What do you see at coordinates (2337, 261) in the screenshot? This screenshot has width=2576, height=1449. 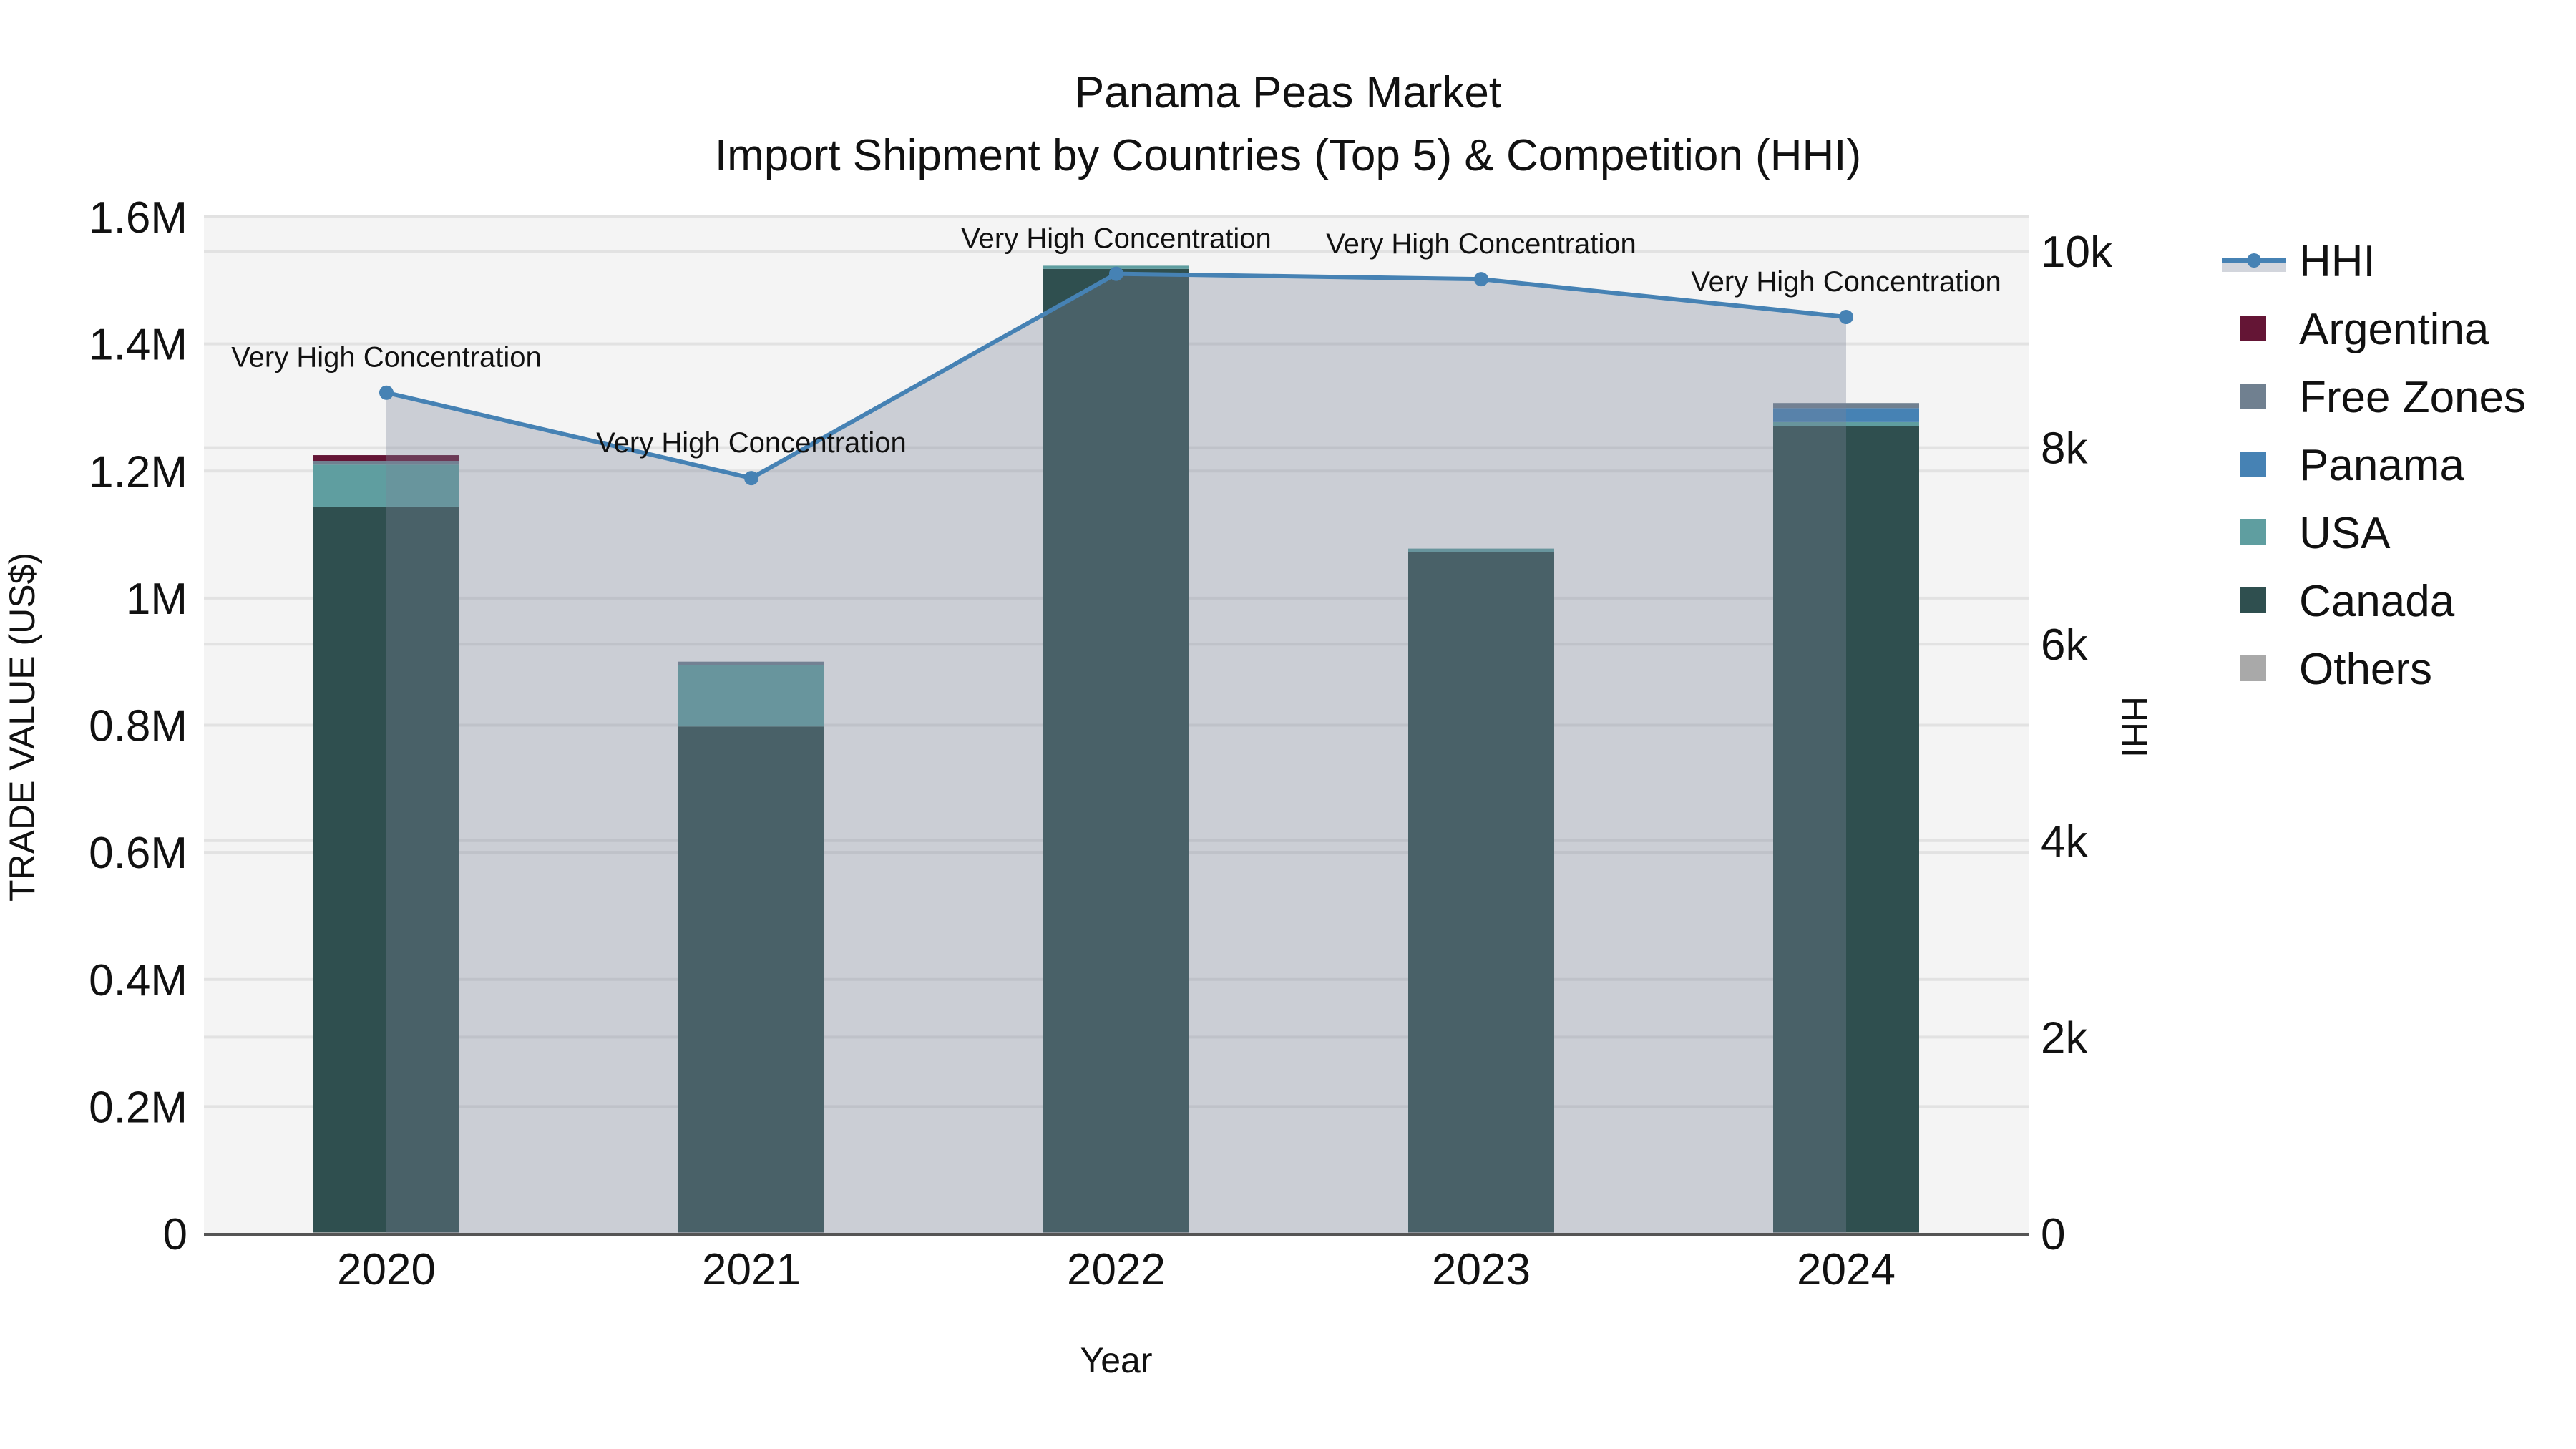 I see `legend-label: HHI` at bounding box center [2337, 261].